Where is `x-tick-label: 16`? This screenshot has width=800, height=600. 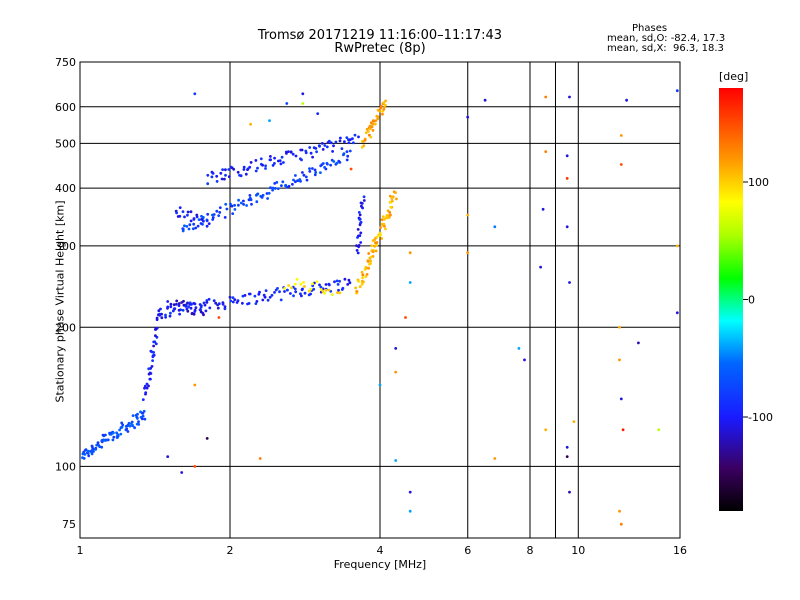
x-tick-label: 16 is located at coordinates (680, 550).